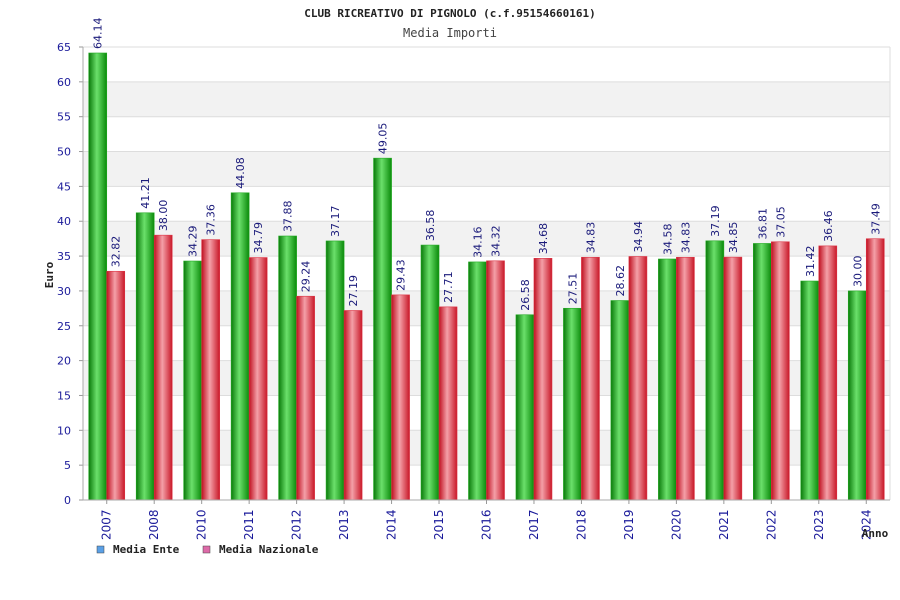 This screenshot has height=600, width=900. Describe the element at coordinates (335, 221) in the screenshot. I see `data-label: 37.17` at that location.